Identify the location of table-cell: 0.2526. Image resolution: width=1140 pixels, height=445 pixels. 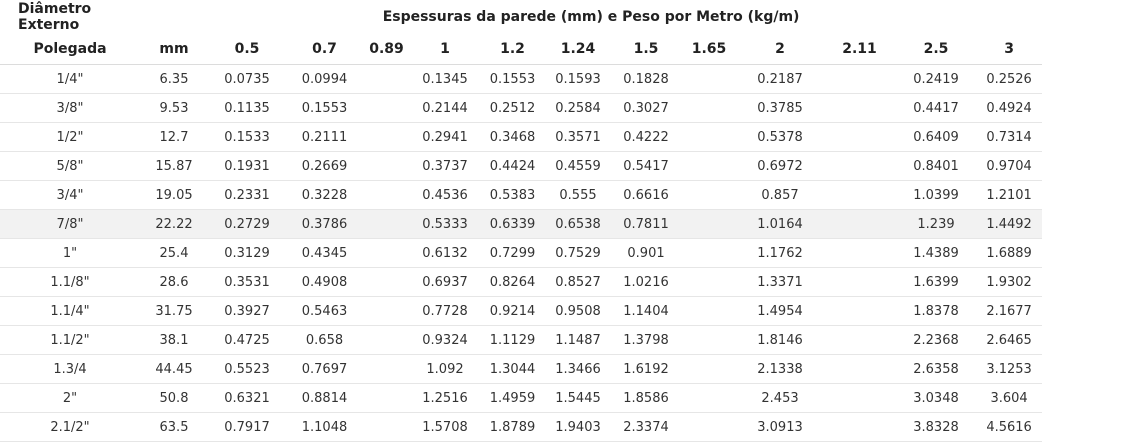
(1009, 79).